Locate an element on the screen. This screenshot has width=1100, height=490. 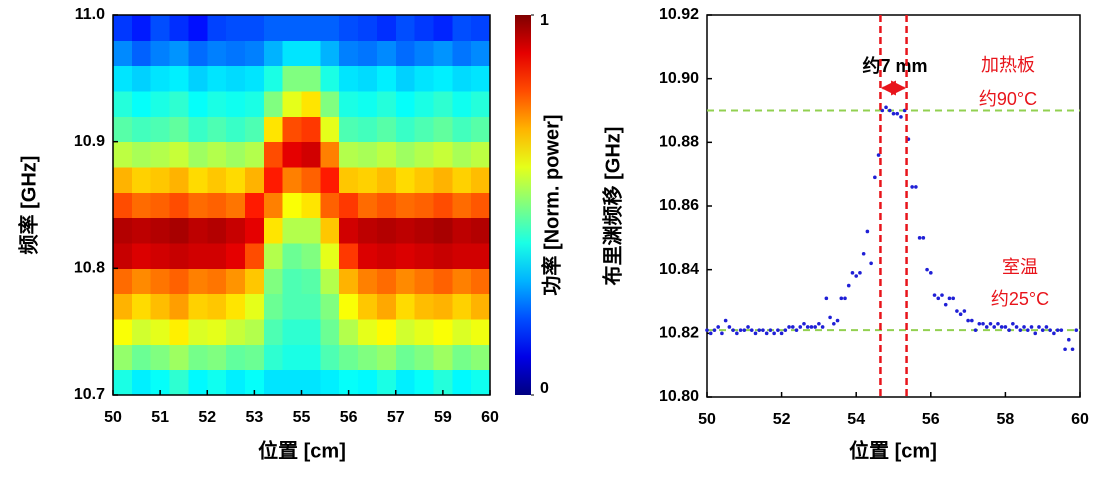
y-tick-label: 10.92 is located at coordinates (679, 14).